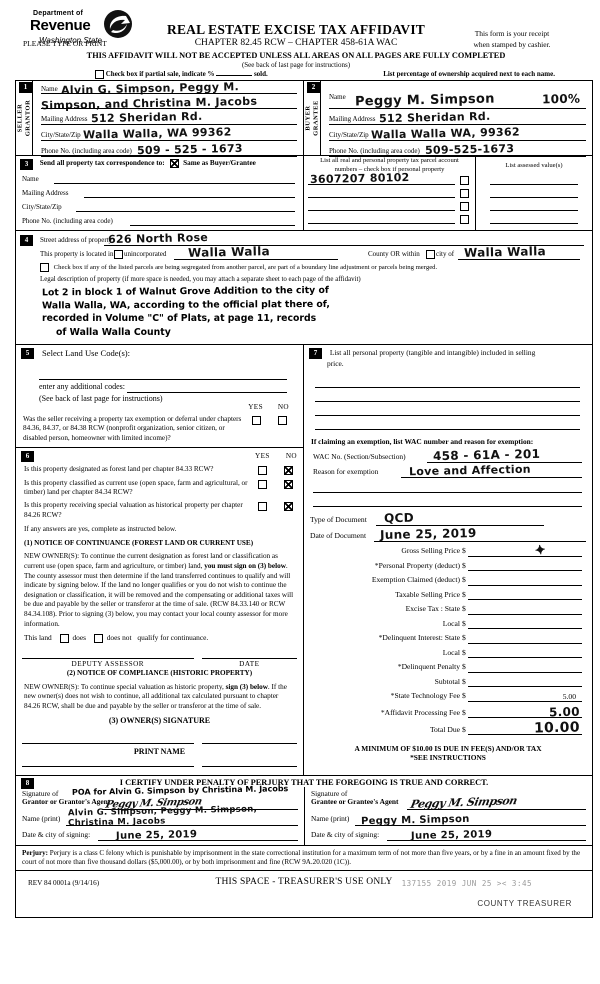 Image resolution: width=600 pixels, height=984 pixels. Describe the element at coordinates (282, 420) in the screenshot. I see `section5-no-checkbox` at that location.